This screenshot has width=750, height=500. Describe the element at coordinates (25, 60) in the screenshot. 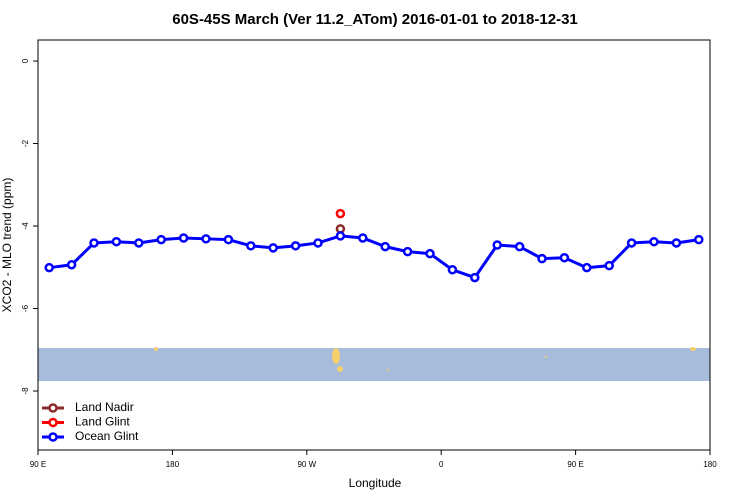

I see `y-tick-label: 0` at that location.